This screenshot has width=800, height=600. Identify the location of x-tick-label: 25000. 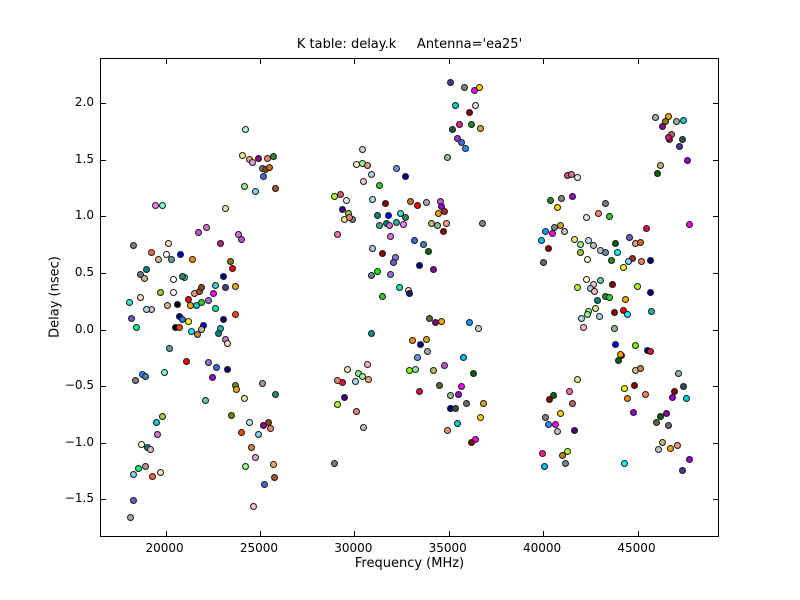
(259, 548).